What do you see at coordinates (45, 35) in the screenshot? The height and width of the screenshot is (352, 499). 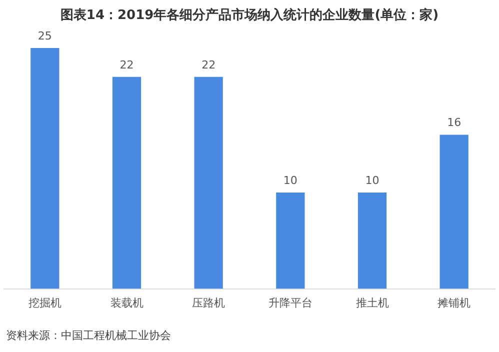 I see `data-label: 25` at bounding box center [45, 35].